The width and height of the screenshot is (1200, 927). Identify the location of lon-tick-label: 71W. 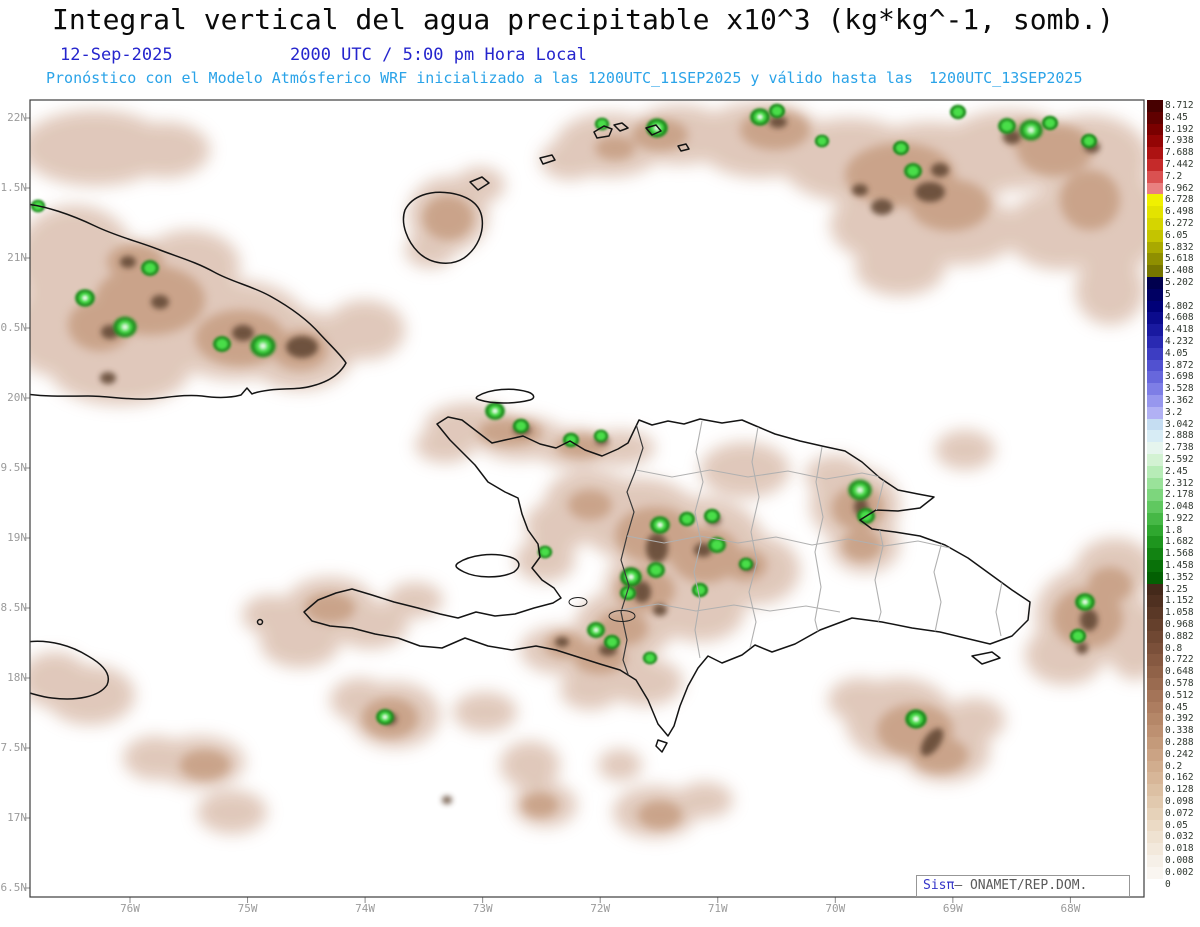
(717, 908).